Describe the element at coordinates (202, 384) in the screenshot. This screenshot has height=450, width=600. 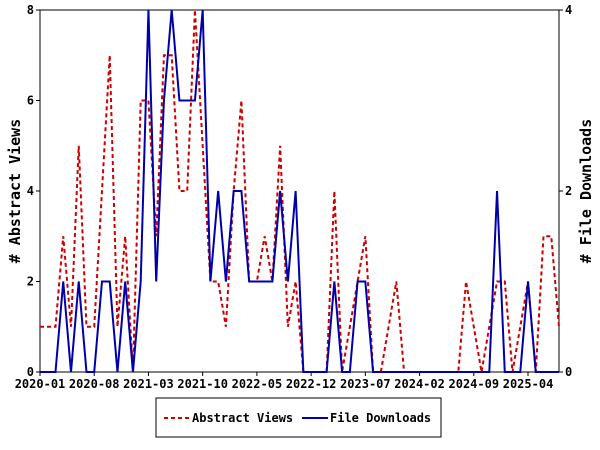
I see `x-tick-label: 2021-10` at that location.